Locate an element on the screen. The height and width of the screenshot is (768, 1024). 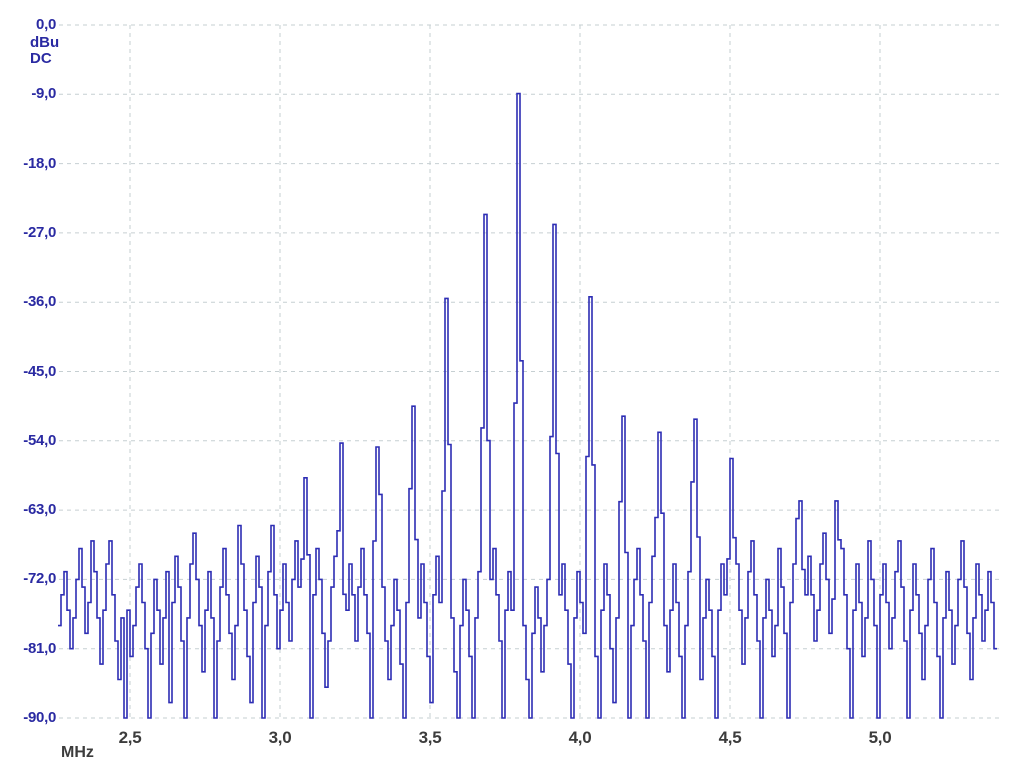
y-axis-unit-block: dBu DC is located at coordinates (44, 51).